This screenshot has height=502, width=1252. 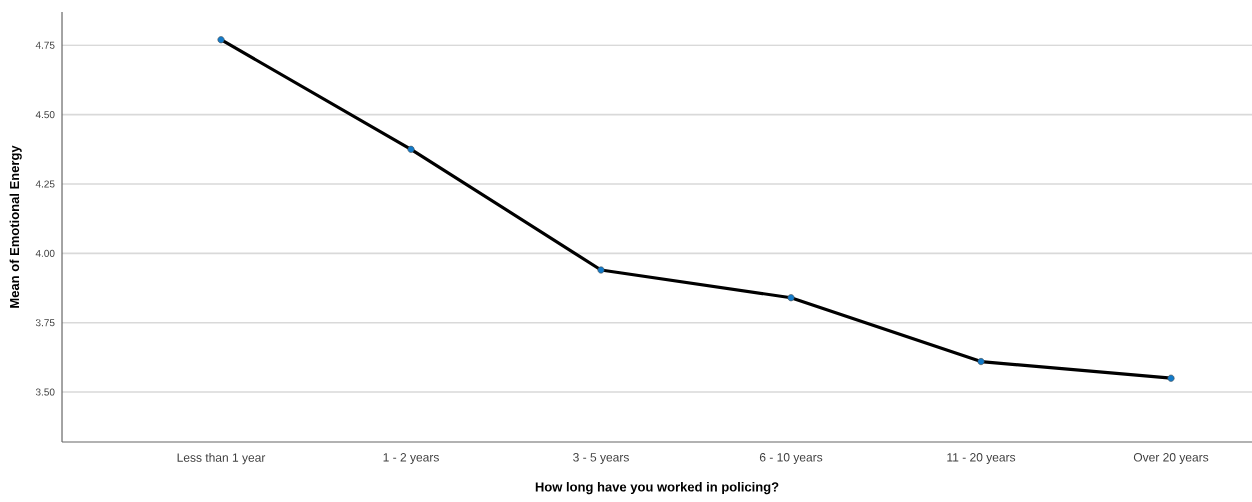 I want to click on y-tick-label: 4.50, so click(x=45, y=115).